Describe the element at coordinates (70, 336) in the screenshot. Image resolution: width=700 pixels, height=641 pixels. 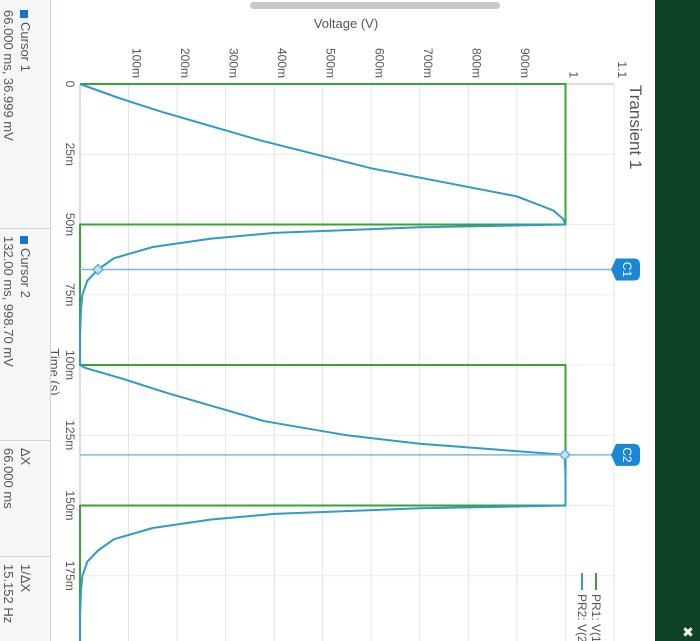
I see `x-axis-ticks: 025m50m75m100m125m150m175m2` at that location.